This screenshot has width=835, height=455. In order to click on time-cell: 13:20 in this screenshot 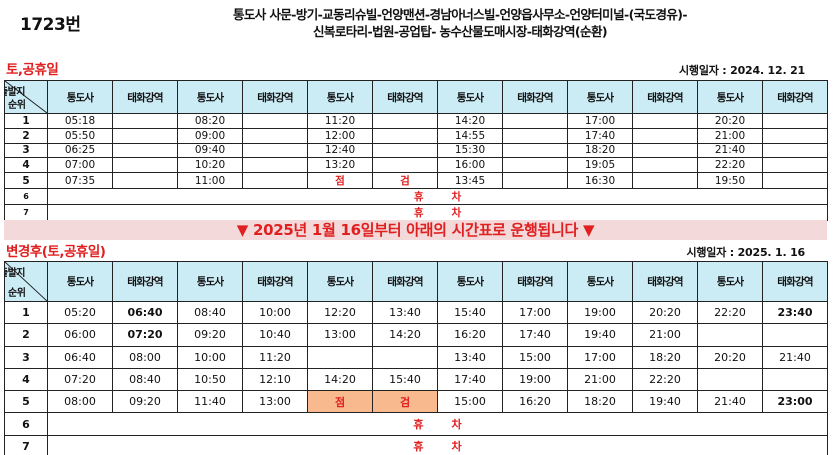, I will do `click(340, 165)`.